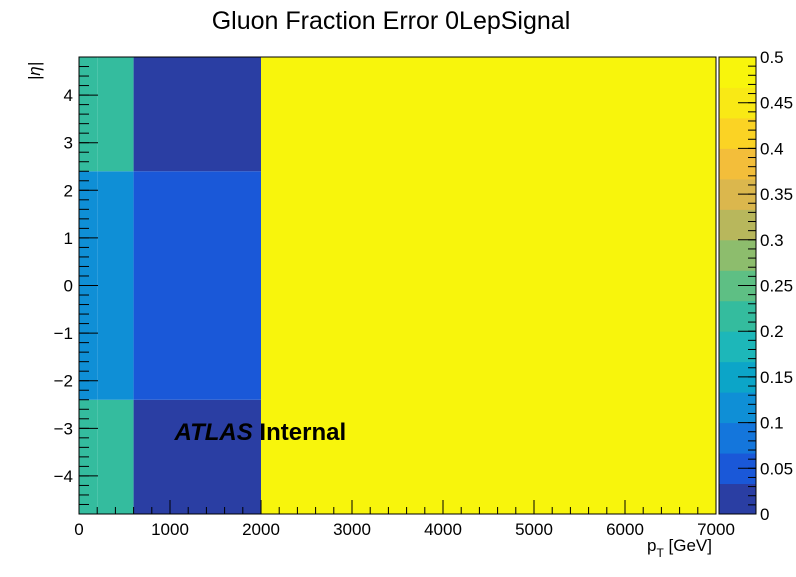  I want to click on x-axis-label: pT [GeV], so click(679, 548).